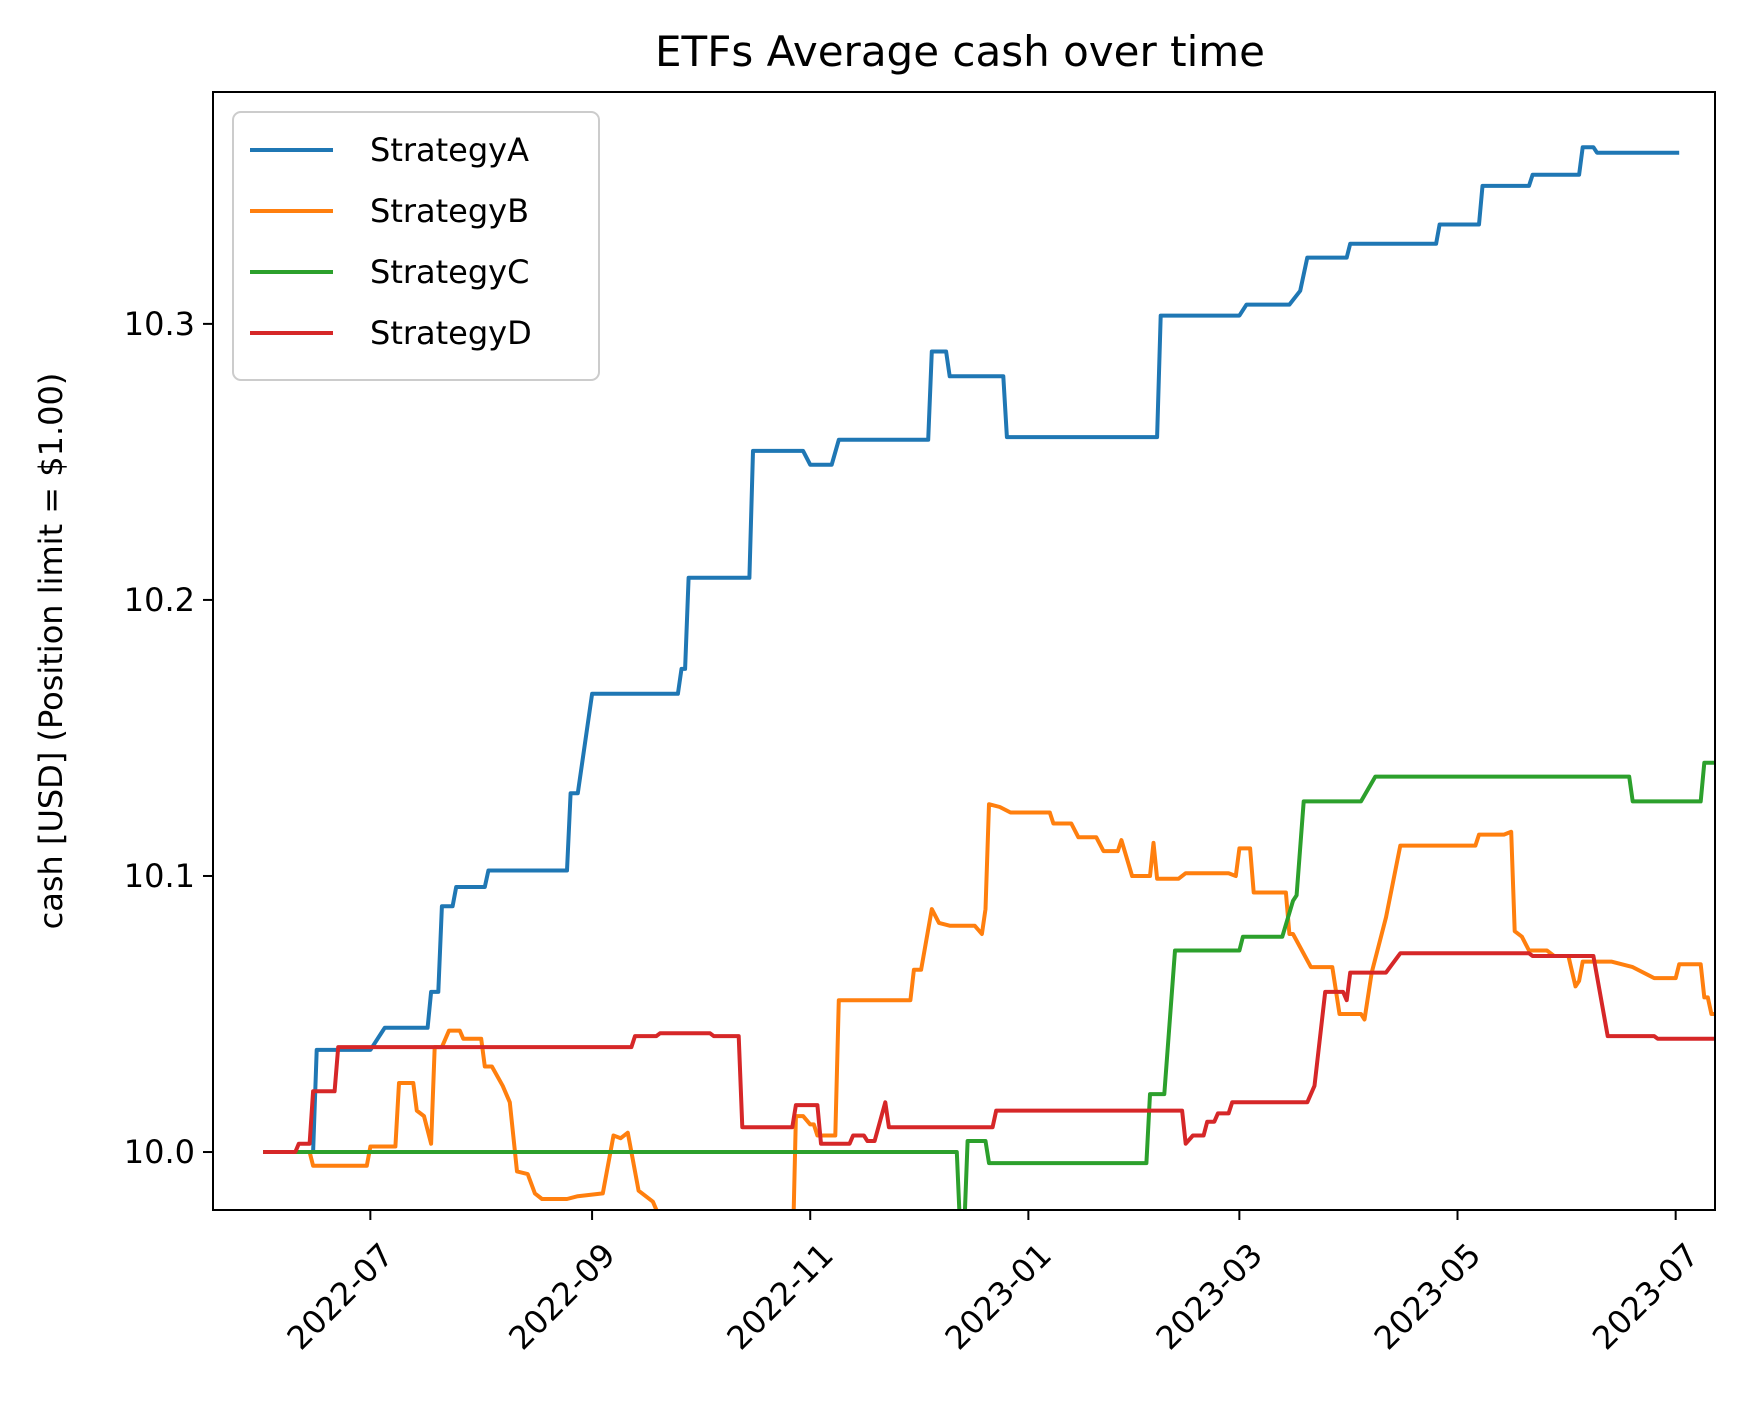 The image size is (1744, 1413). Describe the element at coordinates (449, 211) in the screenshot. I see `legend-label-strategyb: StrategyB` at that location.